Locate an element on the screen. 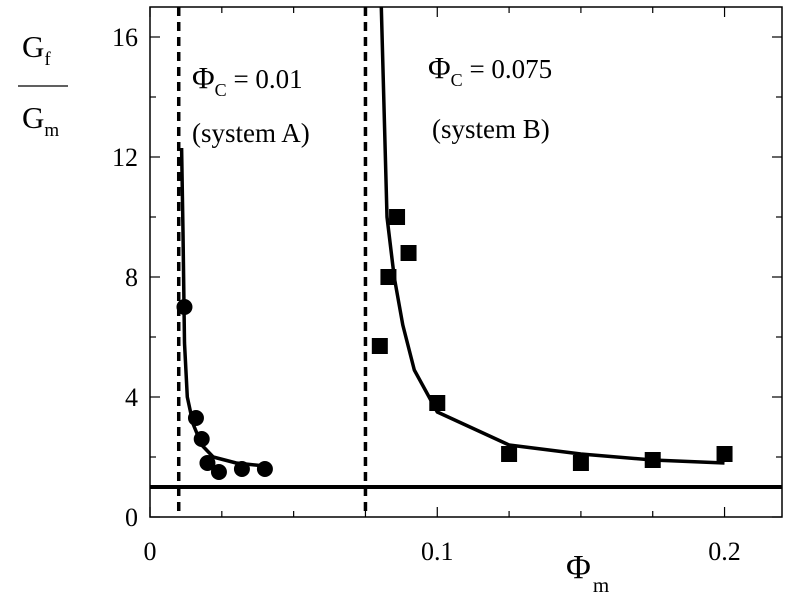 The width and height of the screenshot is (787, 603). svg-text: ΦC = 0.01 is located at coordinates (247, 80).